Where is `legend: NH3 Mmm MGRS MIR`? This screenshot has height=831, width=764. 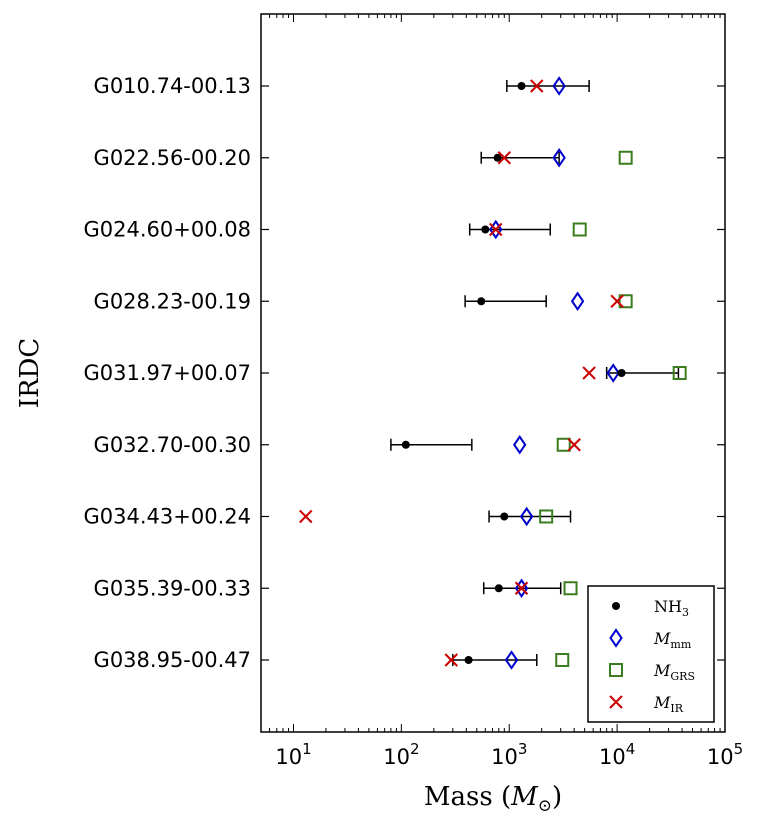
legend: NH3 Mmm MGRS MIR is located at coordinates (651, 654).